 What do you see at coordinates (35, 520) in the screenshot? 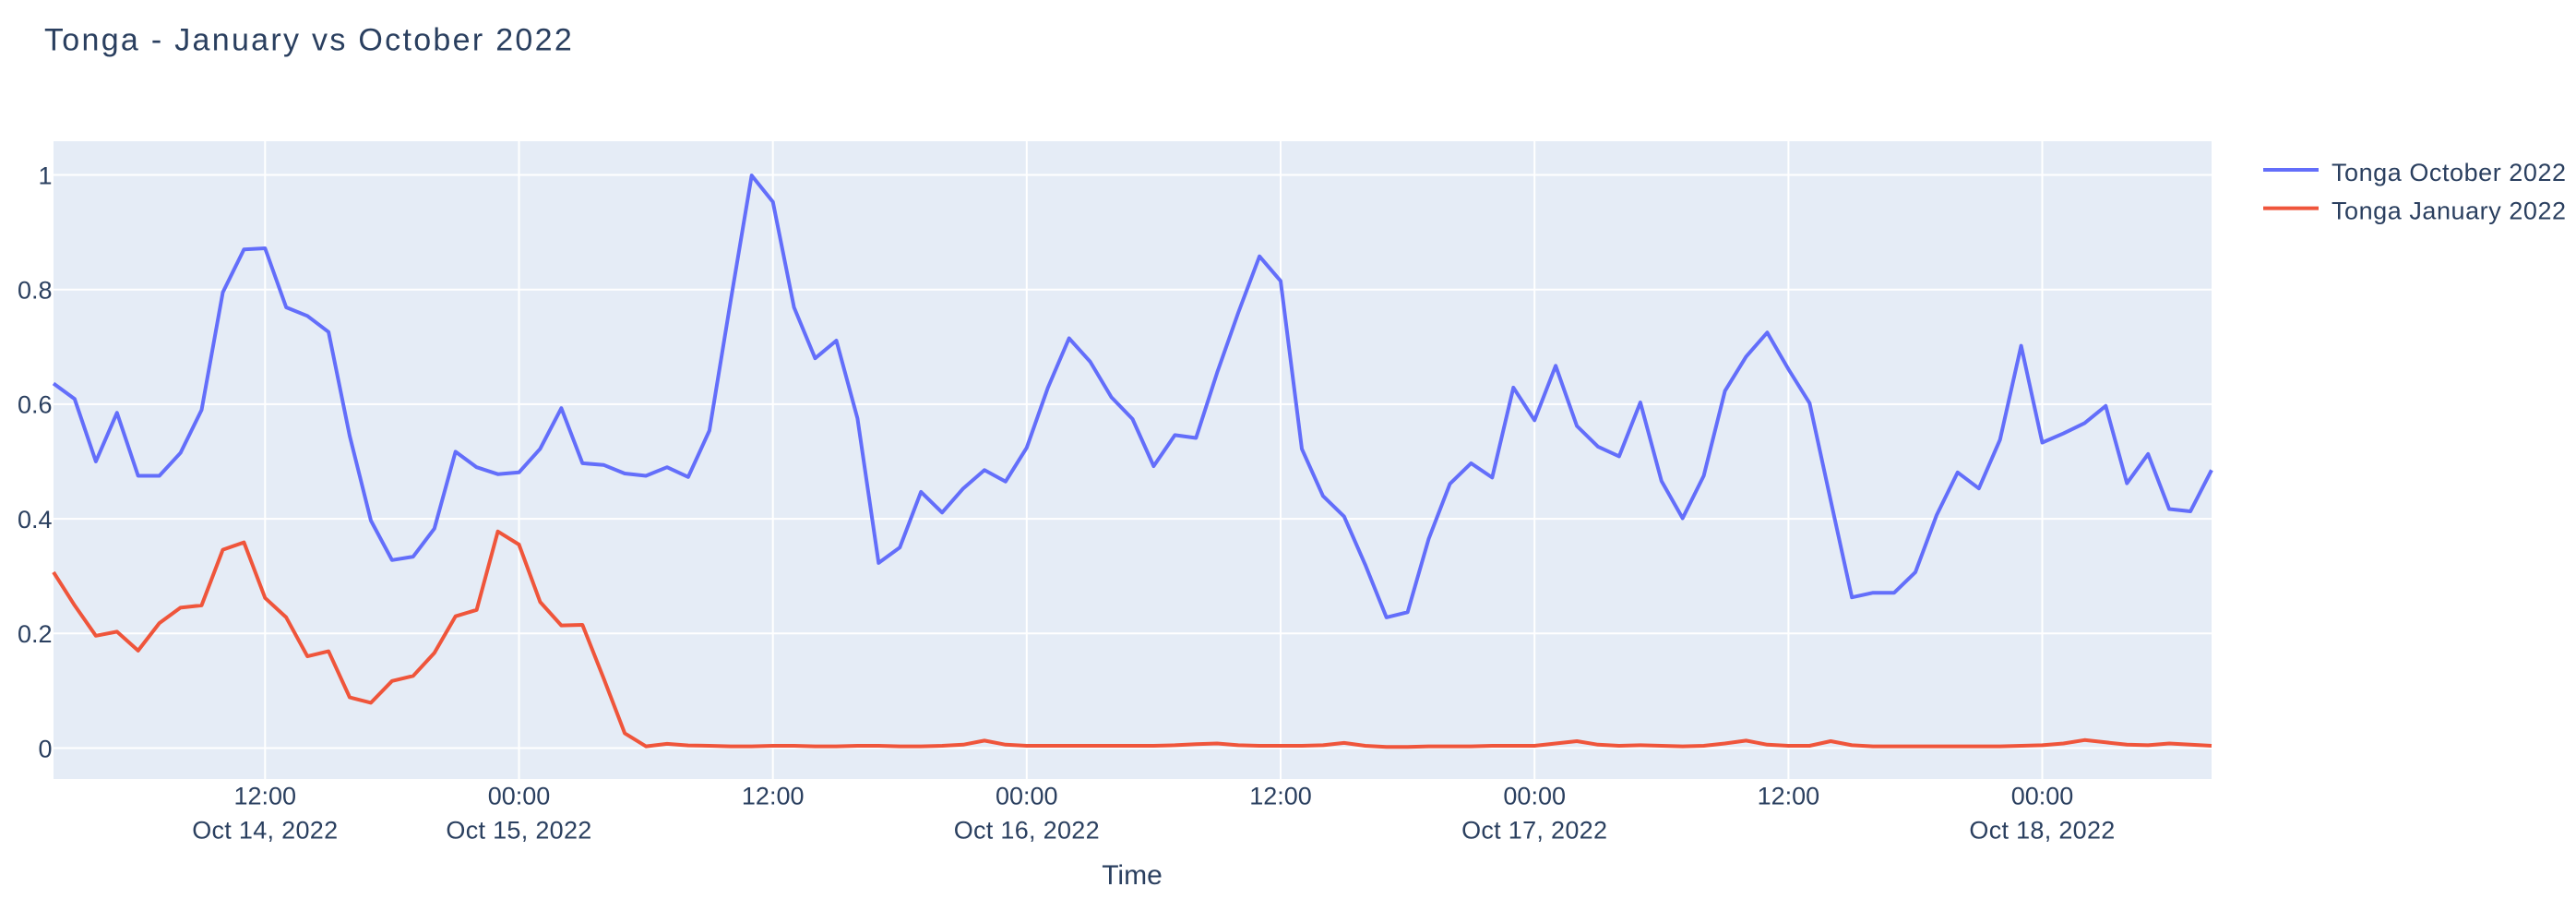
I see `svg-text: 0.4` at bounding box center [35, 520].